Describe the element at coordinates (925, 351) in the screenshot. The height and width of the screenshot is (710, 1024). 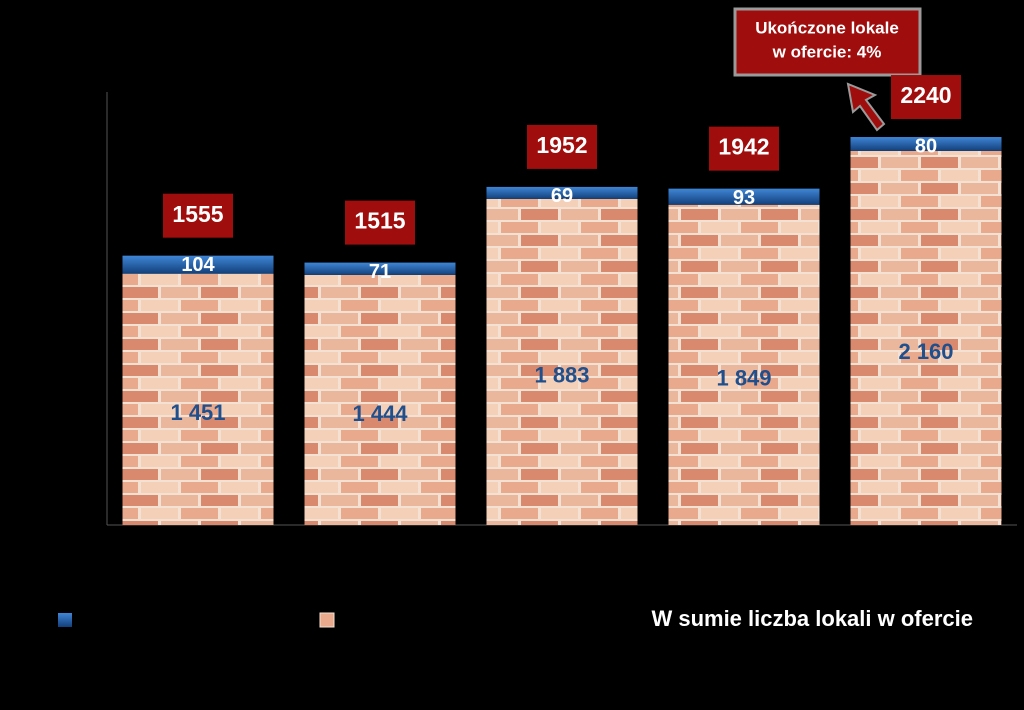
I see `value-label: 2 160` at that location.